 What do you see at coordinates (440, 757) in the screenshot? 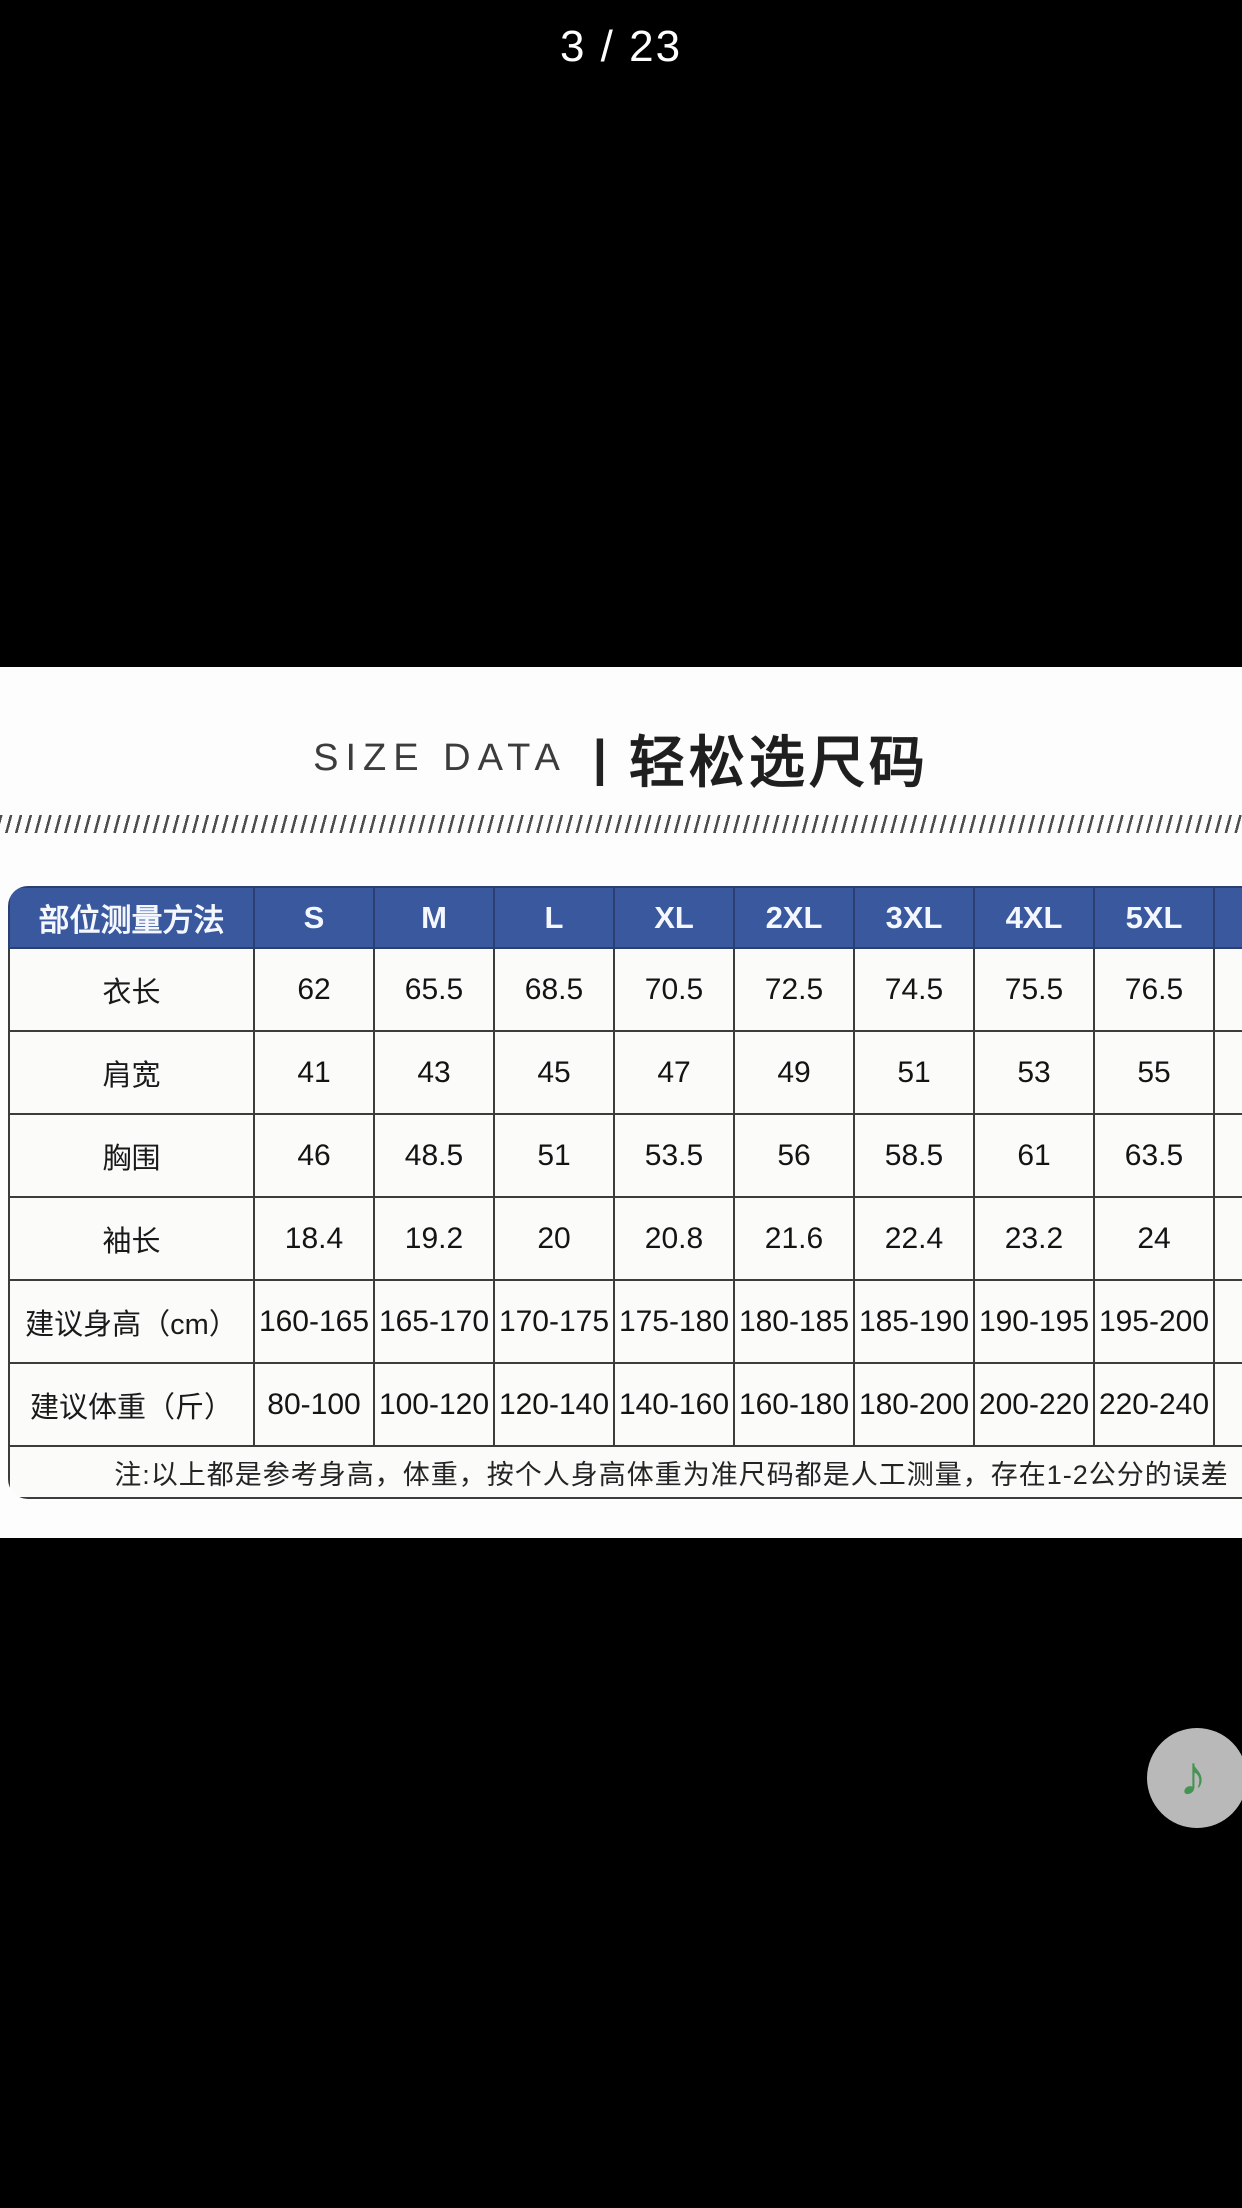
I see `size-chart-title-en: SIZE DATA` at bounding box center [440, 757].